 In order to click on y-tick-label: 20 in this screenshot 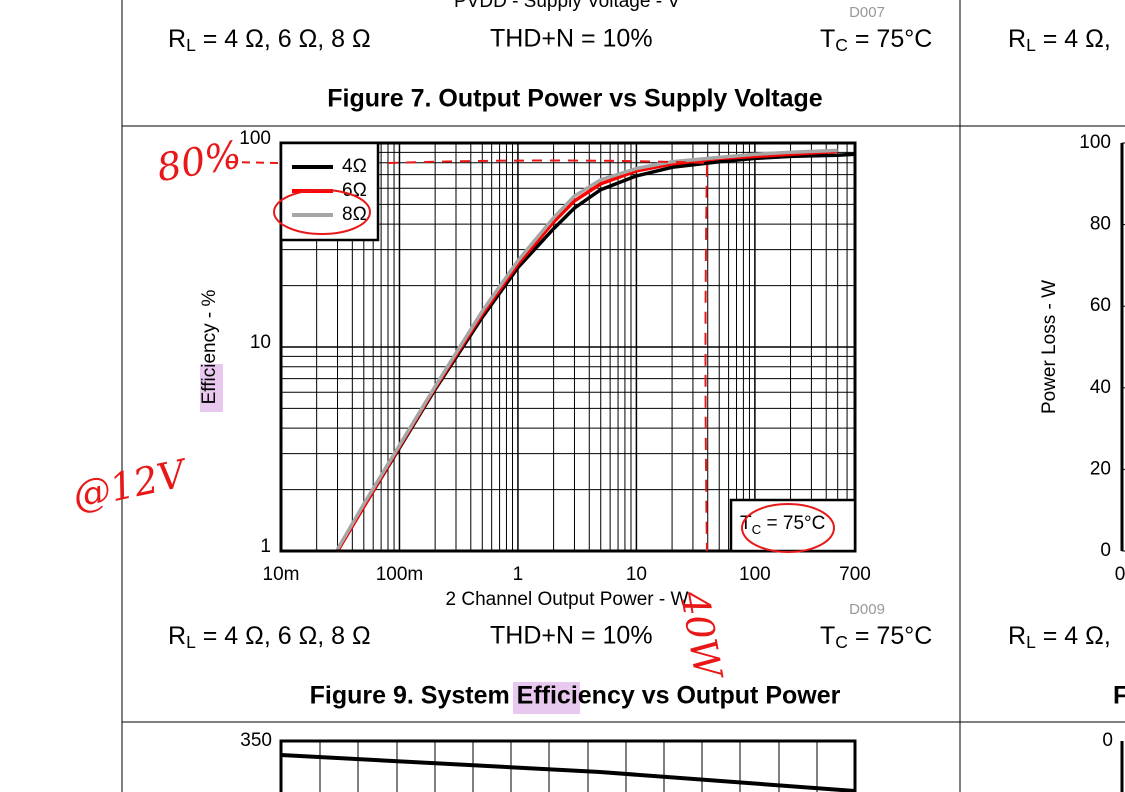, I will do `click(1100, 468)`.